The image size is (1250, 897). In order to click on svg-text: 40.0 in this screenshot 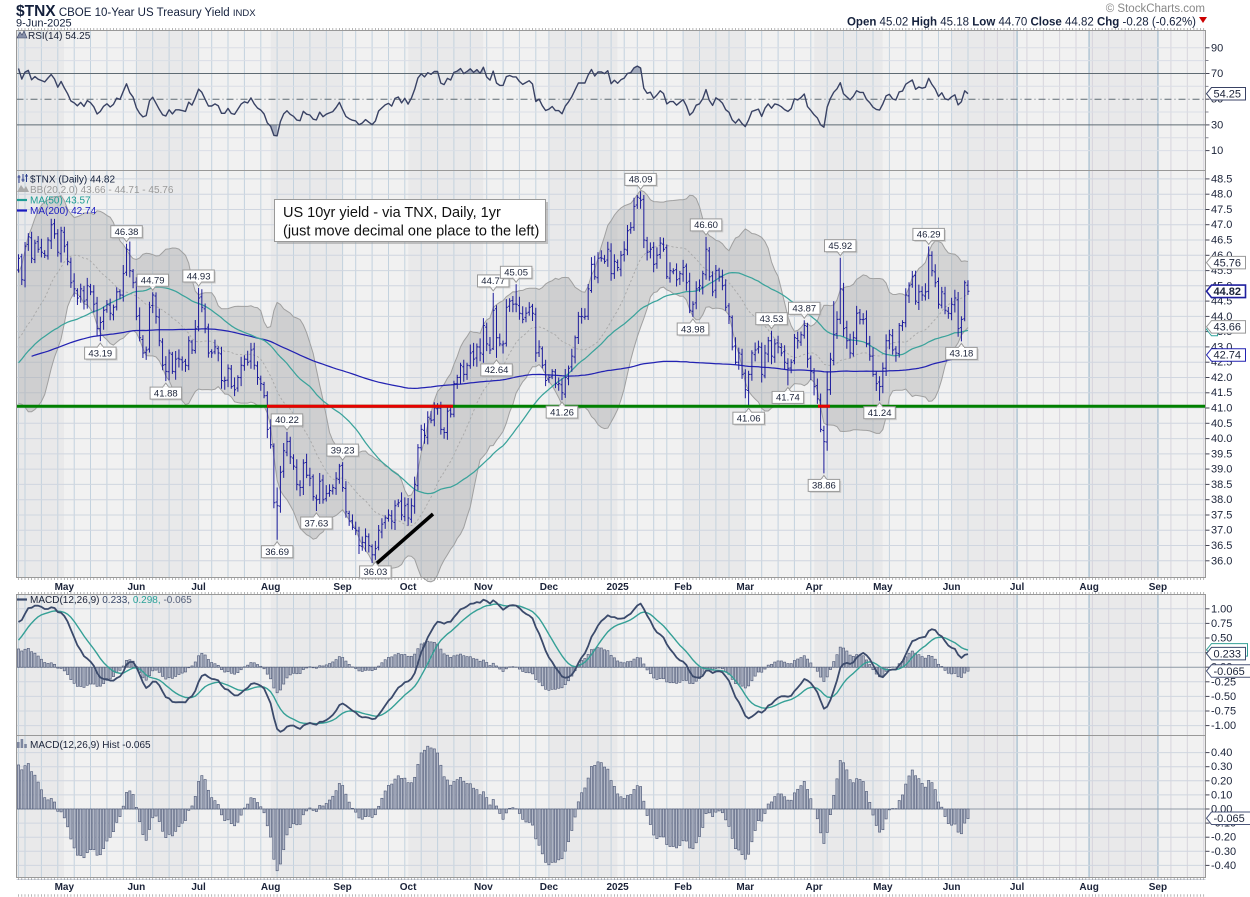, I will do `click(1221, 439)`.